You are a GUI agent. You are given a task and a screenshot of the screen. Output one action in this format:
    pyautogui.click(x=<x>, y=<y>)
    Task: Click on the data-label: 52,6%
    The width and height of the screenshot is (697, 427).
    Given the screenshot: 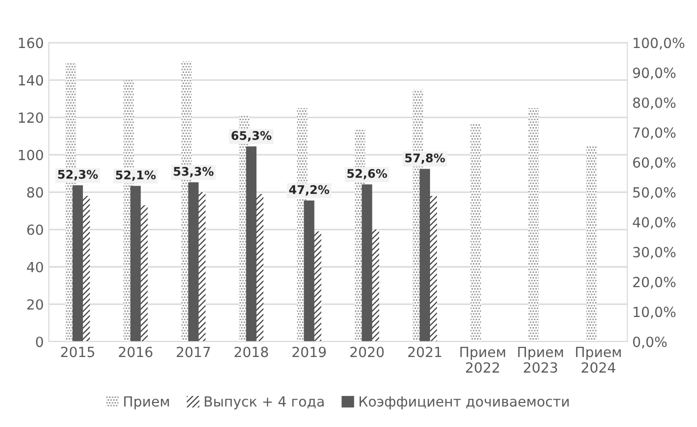 What is the action you would take?
    pyautogui.click(x=367, y=174)
    